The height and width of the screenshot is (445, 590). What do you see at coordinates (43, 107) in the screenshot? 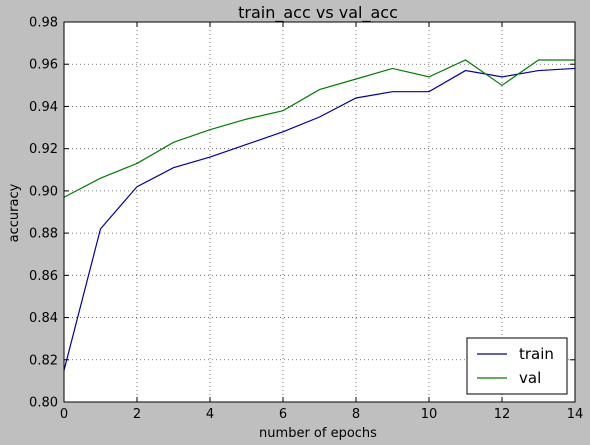
I see `y-tick-label: 0.94` at bounding box center [43, 107].